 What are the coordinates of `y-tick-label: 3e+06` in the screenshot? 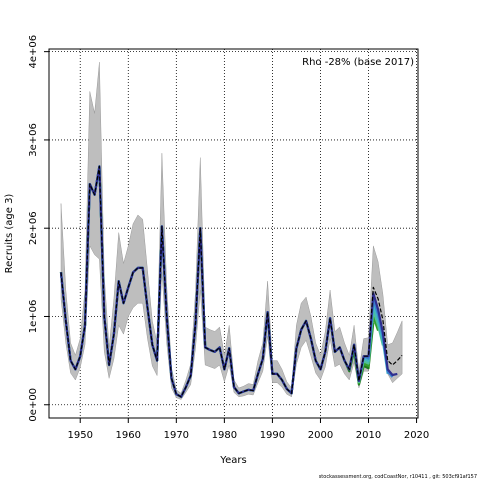 It's located at (33, 140).